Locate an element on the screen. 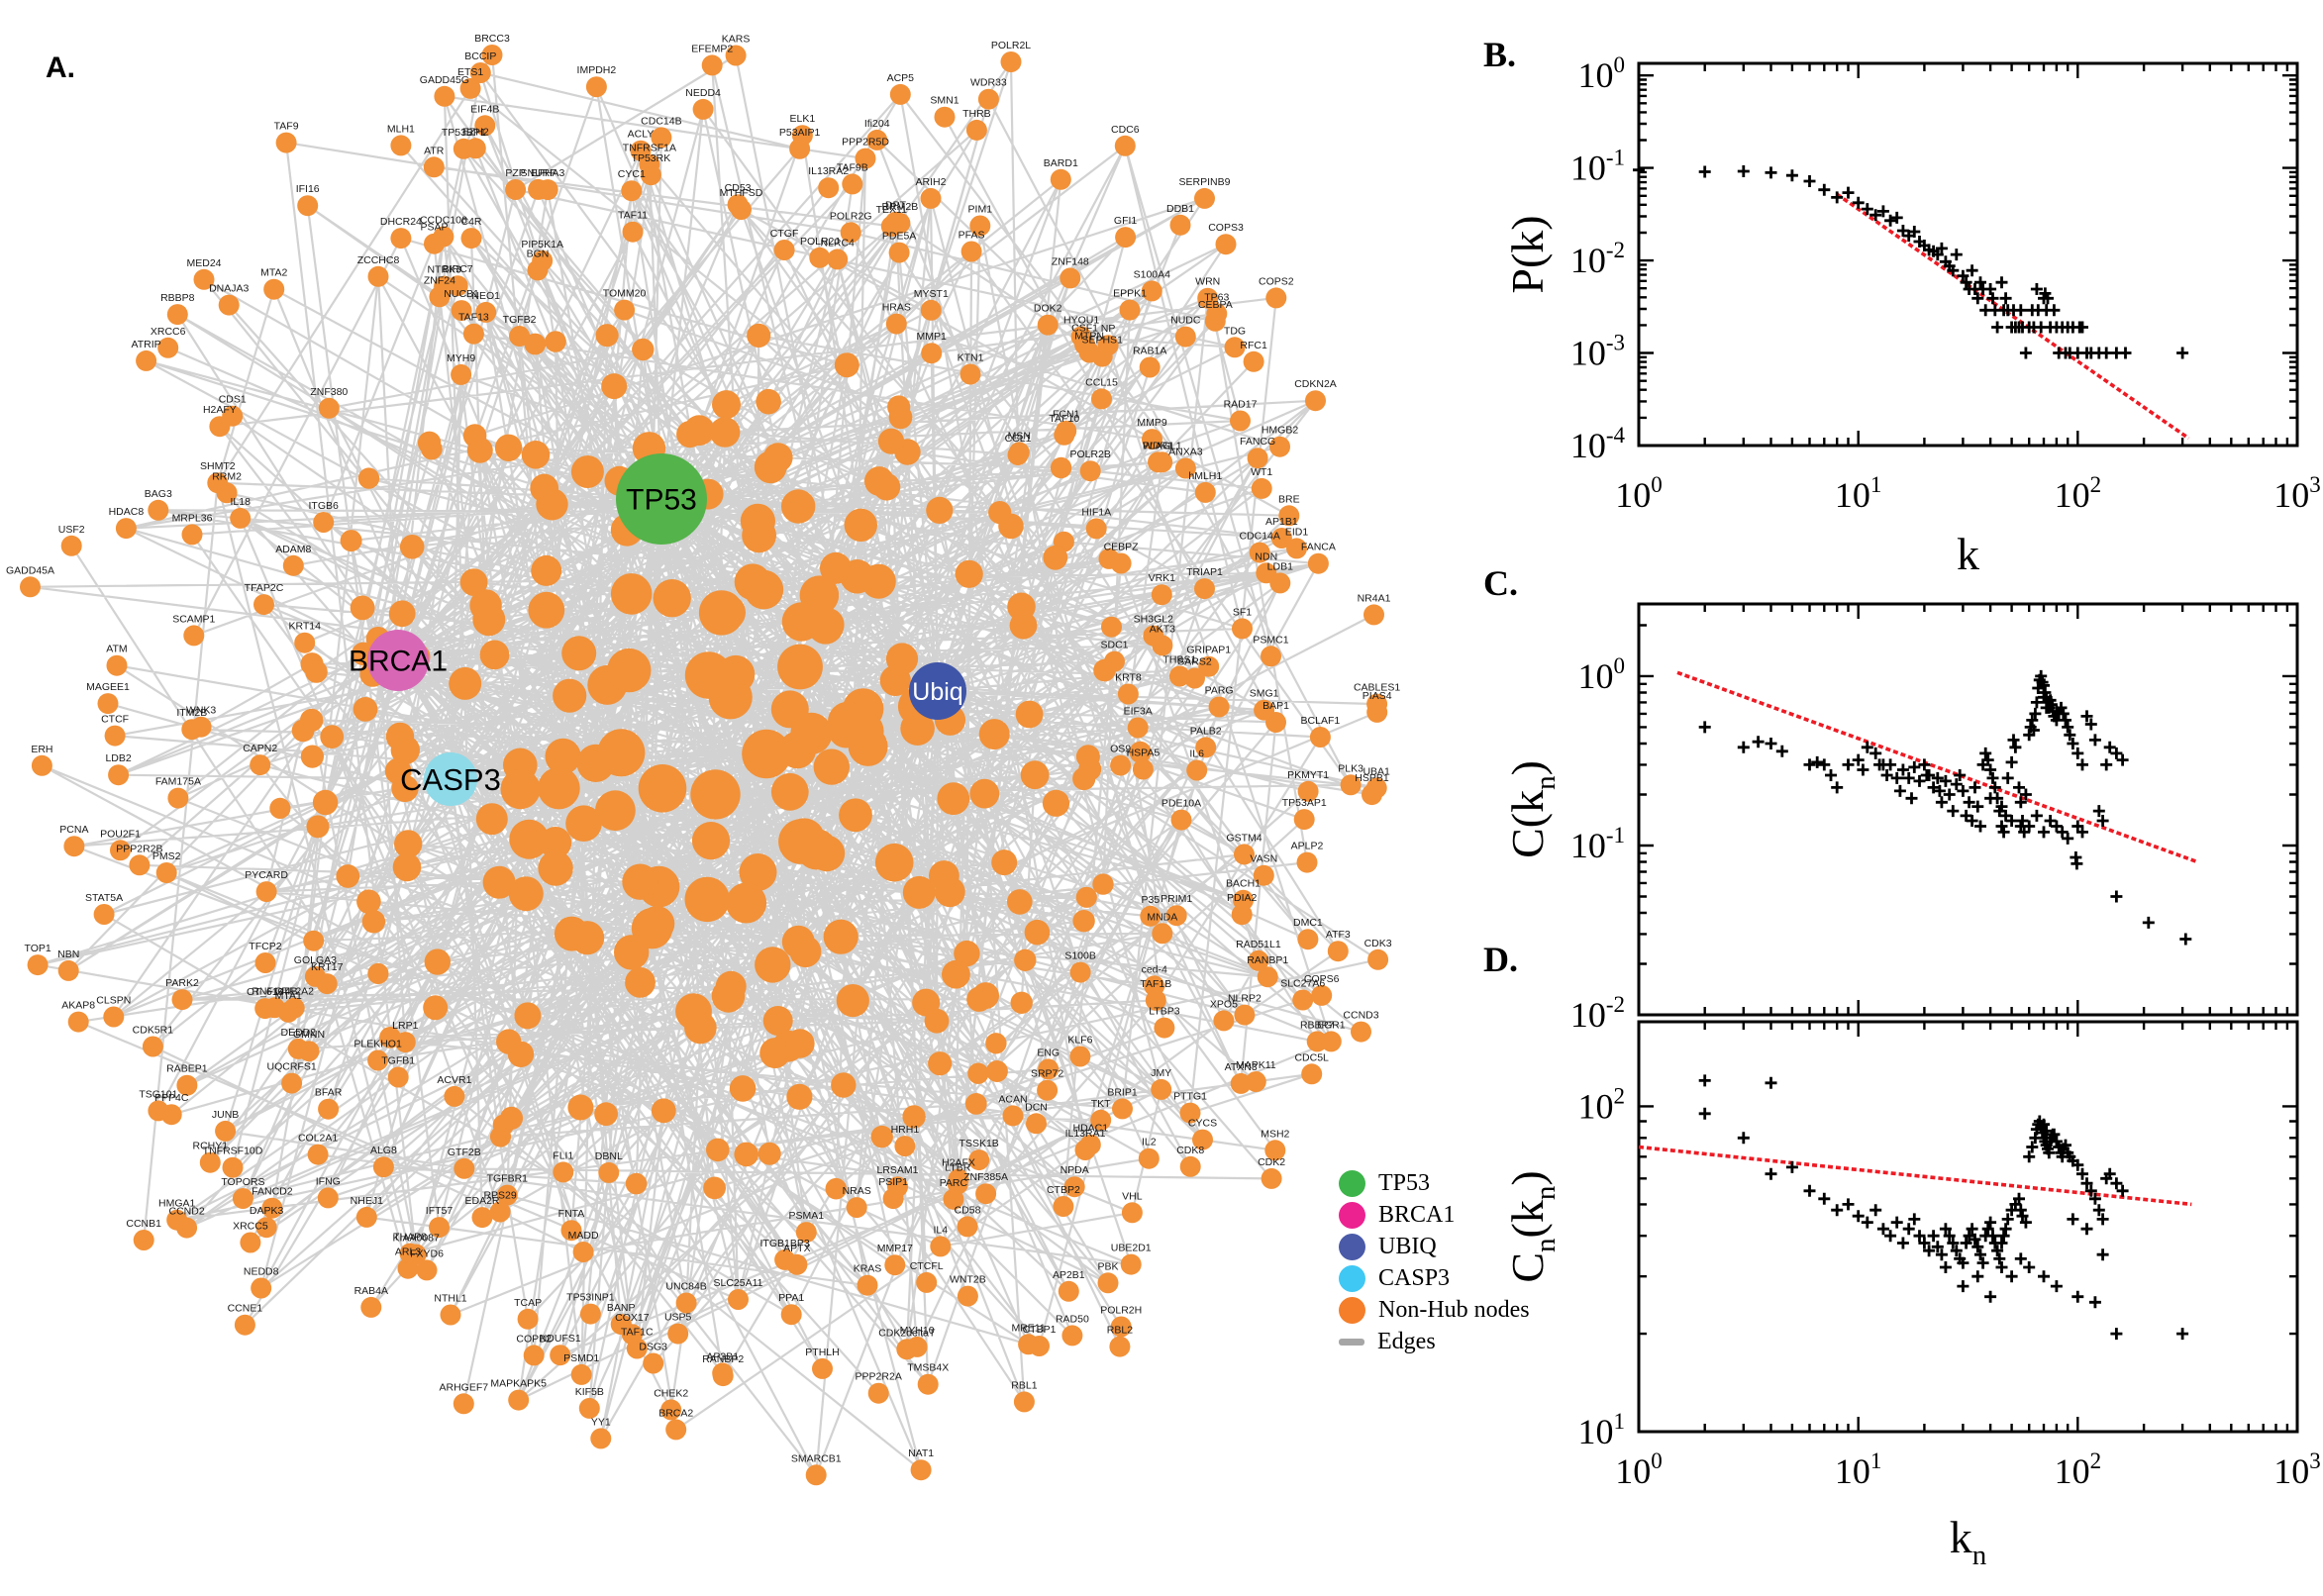 Image resolution: width=2323 pixels, height=1596 pixels. svg-text: EDA2R is located at coordinates (481, 1201).